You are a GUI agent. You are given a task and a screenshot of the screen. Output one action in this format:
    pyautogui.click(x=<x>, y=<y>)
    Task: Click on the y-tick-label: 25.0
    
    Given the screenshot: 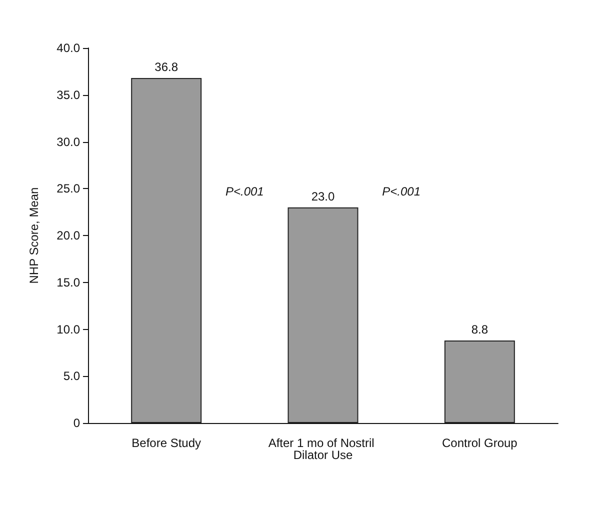 What is the action you would take?
    pyautogui.click(x=68, y=189)
    